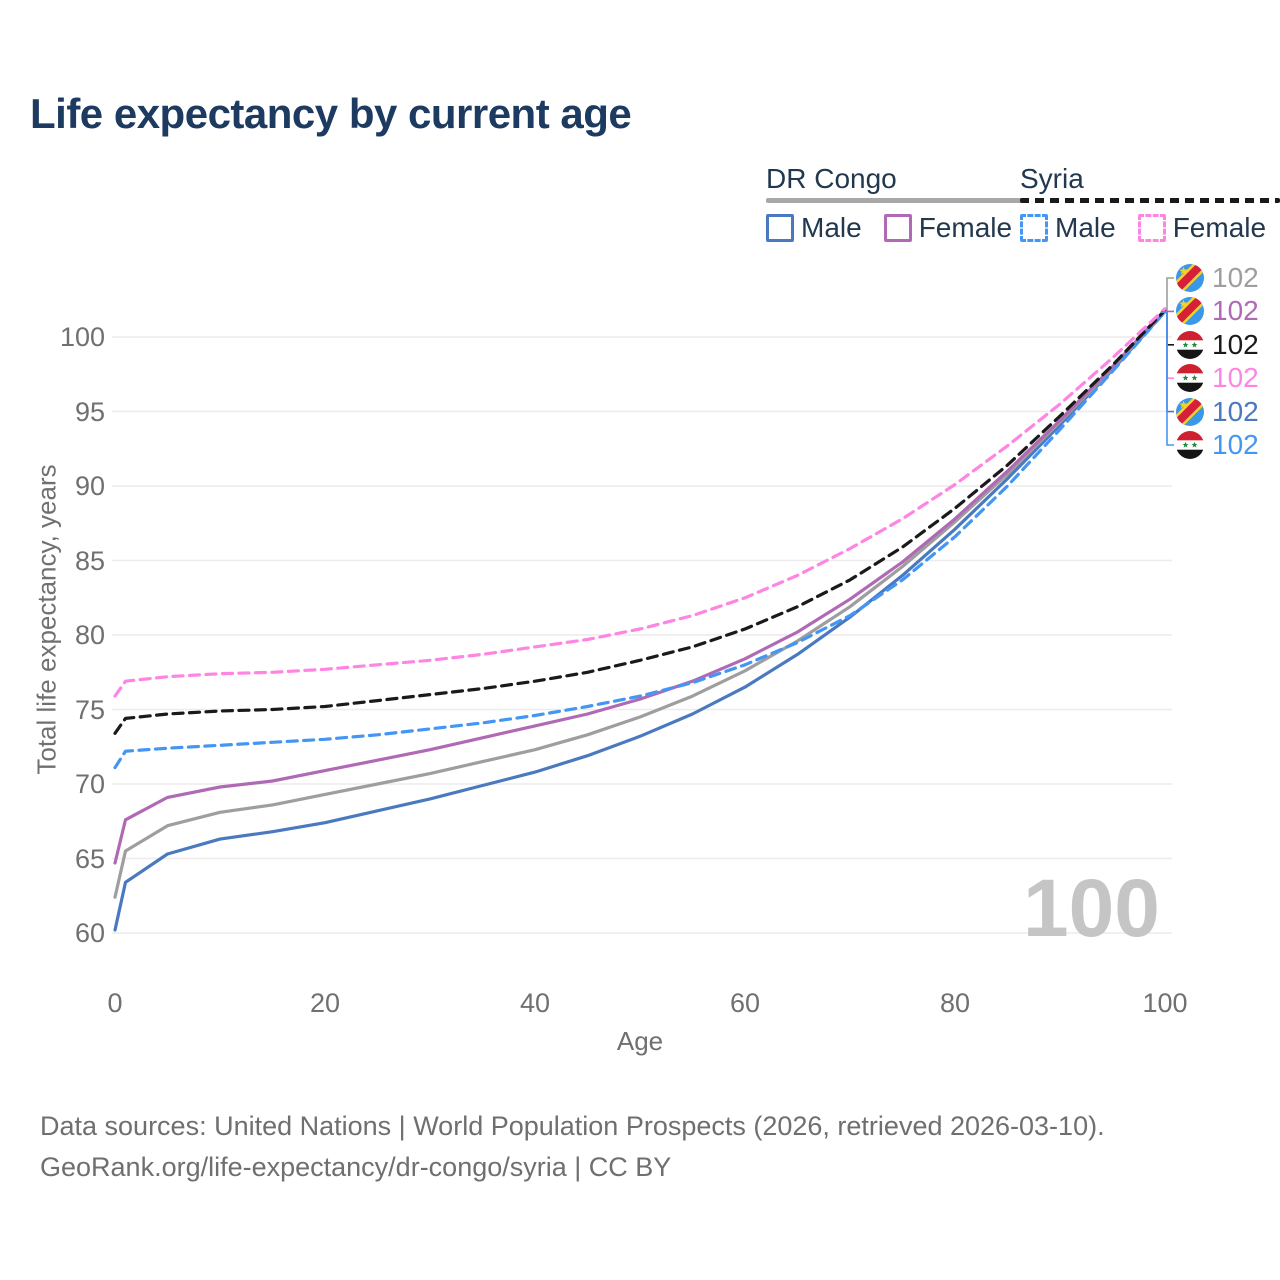 The height and width of the screenshot is (1280, 1280). I want to click on legend-item-dr-congo-female: Female, so click(948, 228).